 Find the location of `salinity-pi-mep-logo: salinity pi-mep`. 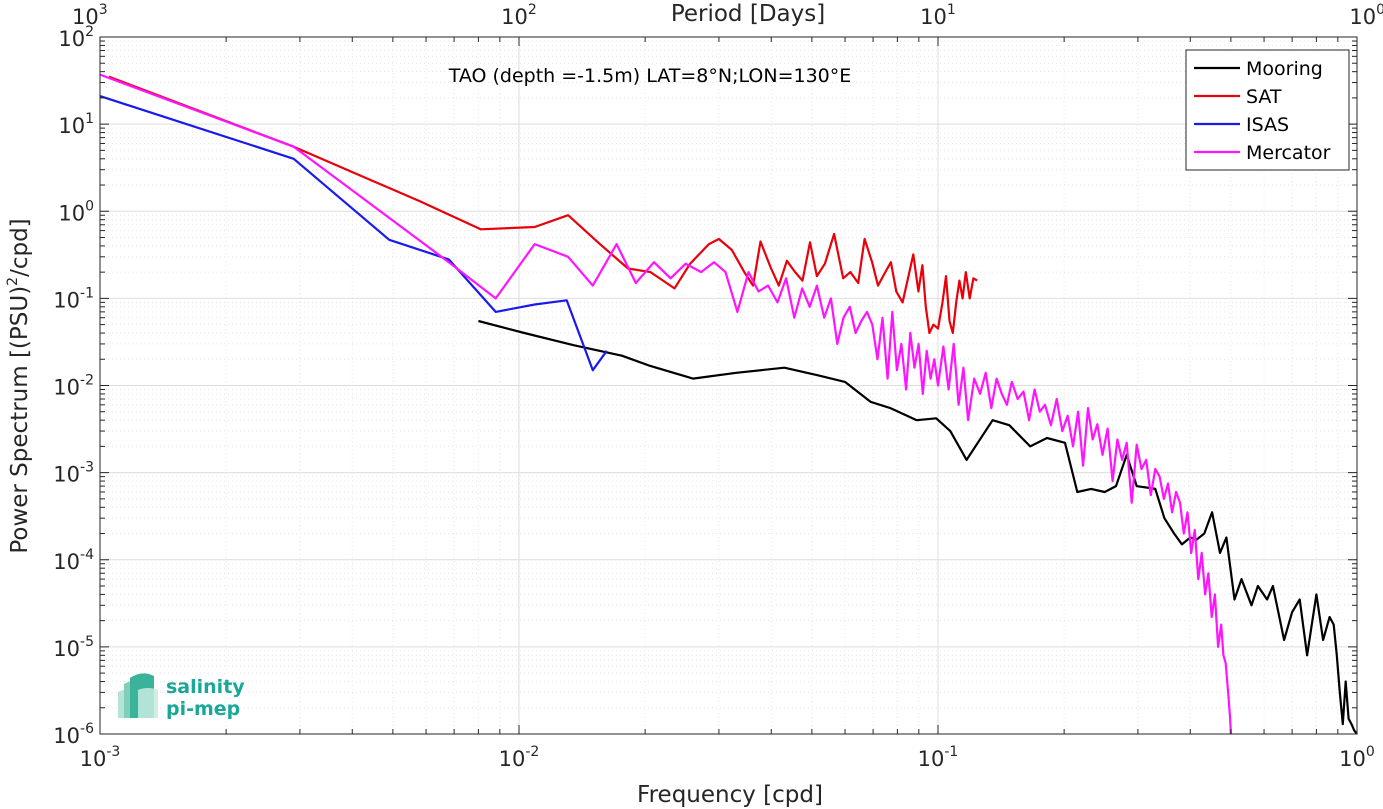

salinity-pi-mep-logo: salinity pi-mep is located at coordinates (181, 696).